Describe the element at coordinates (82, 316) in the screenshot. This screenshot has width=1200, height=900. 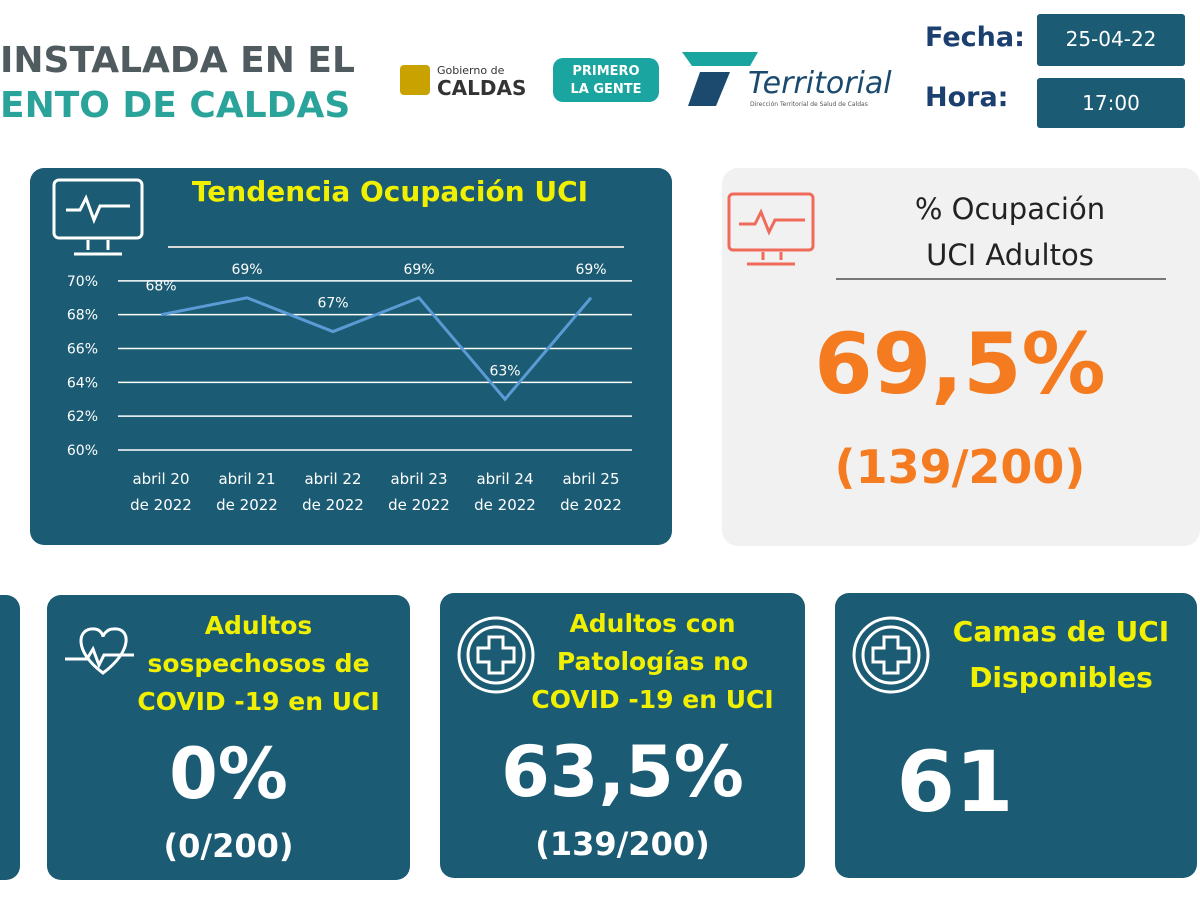
I see `y-tick-label: 68%` at that location.